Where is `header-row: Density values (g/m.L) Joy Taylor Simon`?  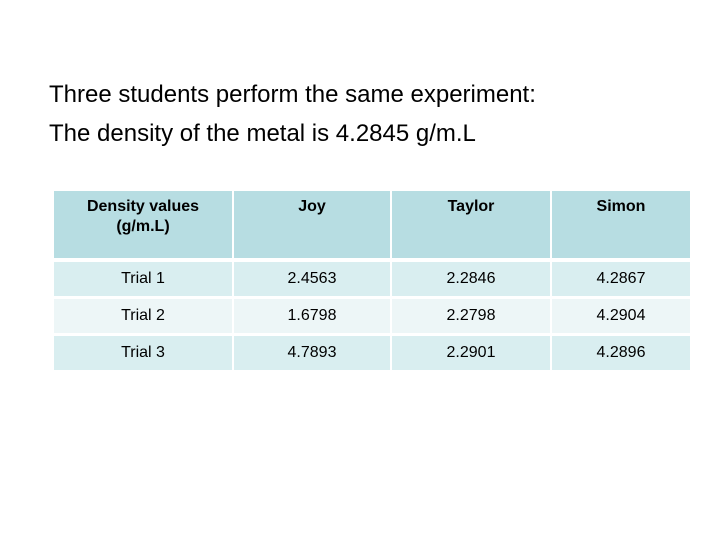
header-row: Density values (g/m.L) Joy Taylor Simon is located at coordinates (372, 226).